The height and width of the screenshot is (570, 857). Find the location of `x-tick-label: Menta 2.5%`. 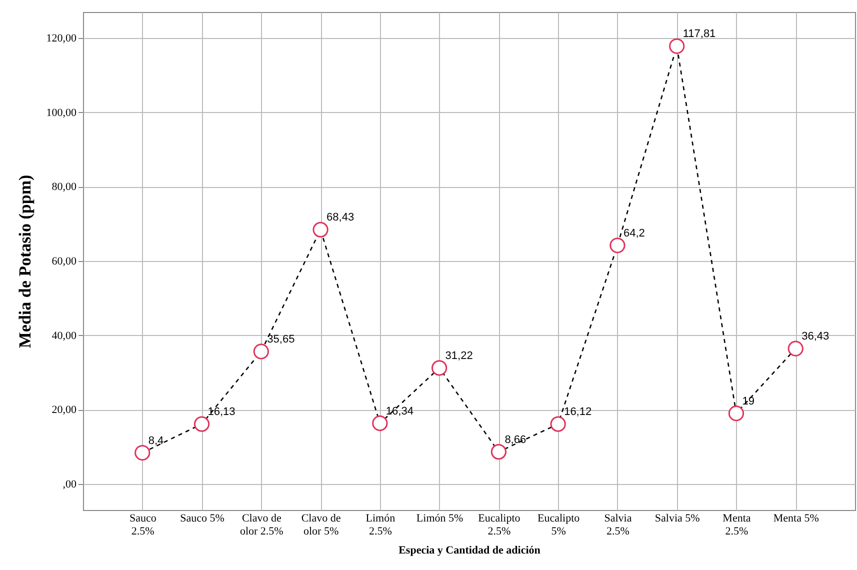

x-tick-label: Menta 2.5% is located at coordinates (736, 525).